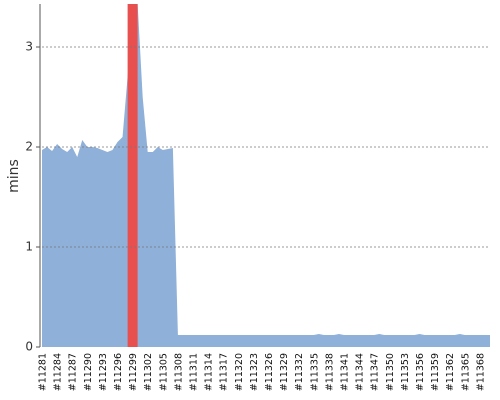 The height and width of the screenshot is (400, 500). What do you see at coordinates (254, 372) in the screenshot?
I see `x-tick-label: #11323` at bounding box center [254, 372].